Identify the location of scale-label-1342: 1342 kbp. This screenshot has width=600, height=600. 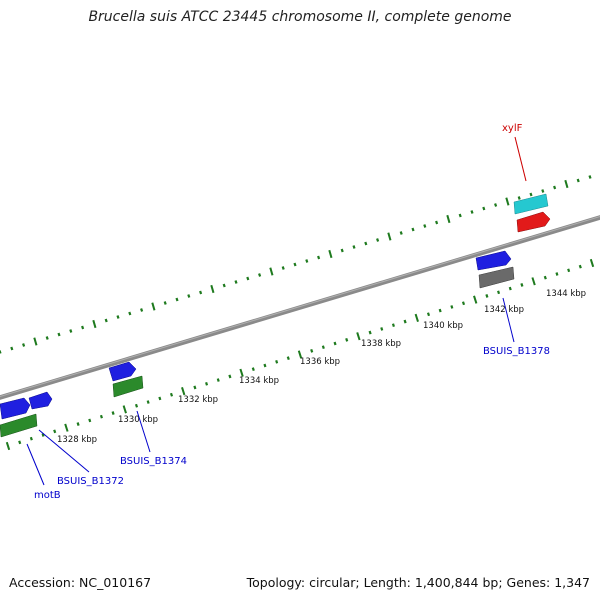
(504, 310).